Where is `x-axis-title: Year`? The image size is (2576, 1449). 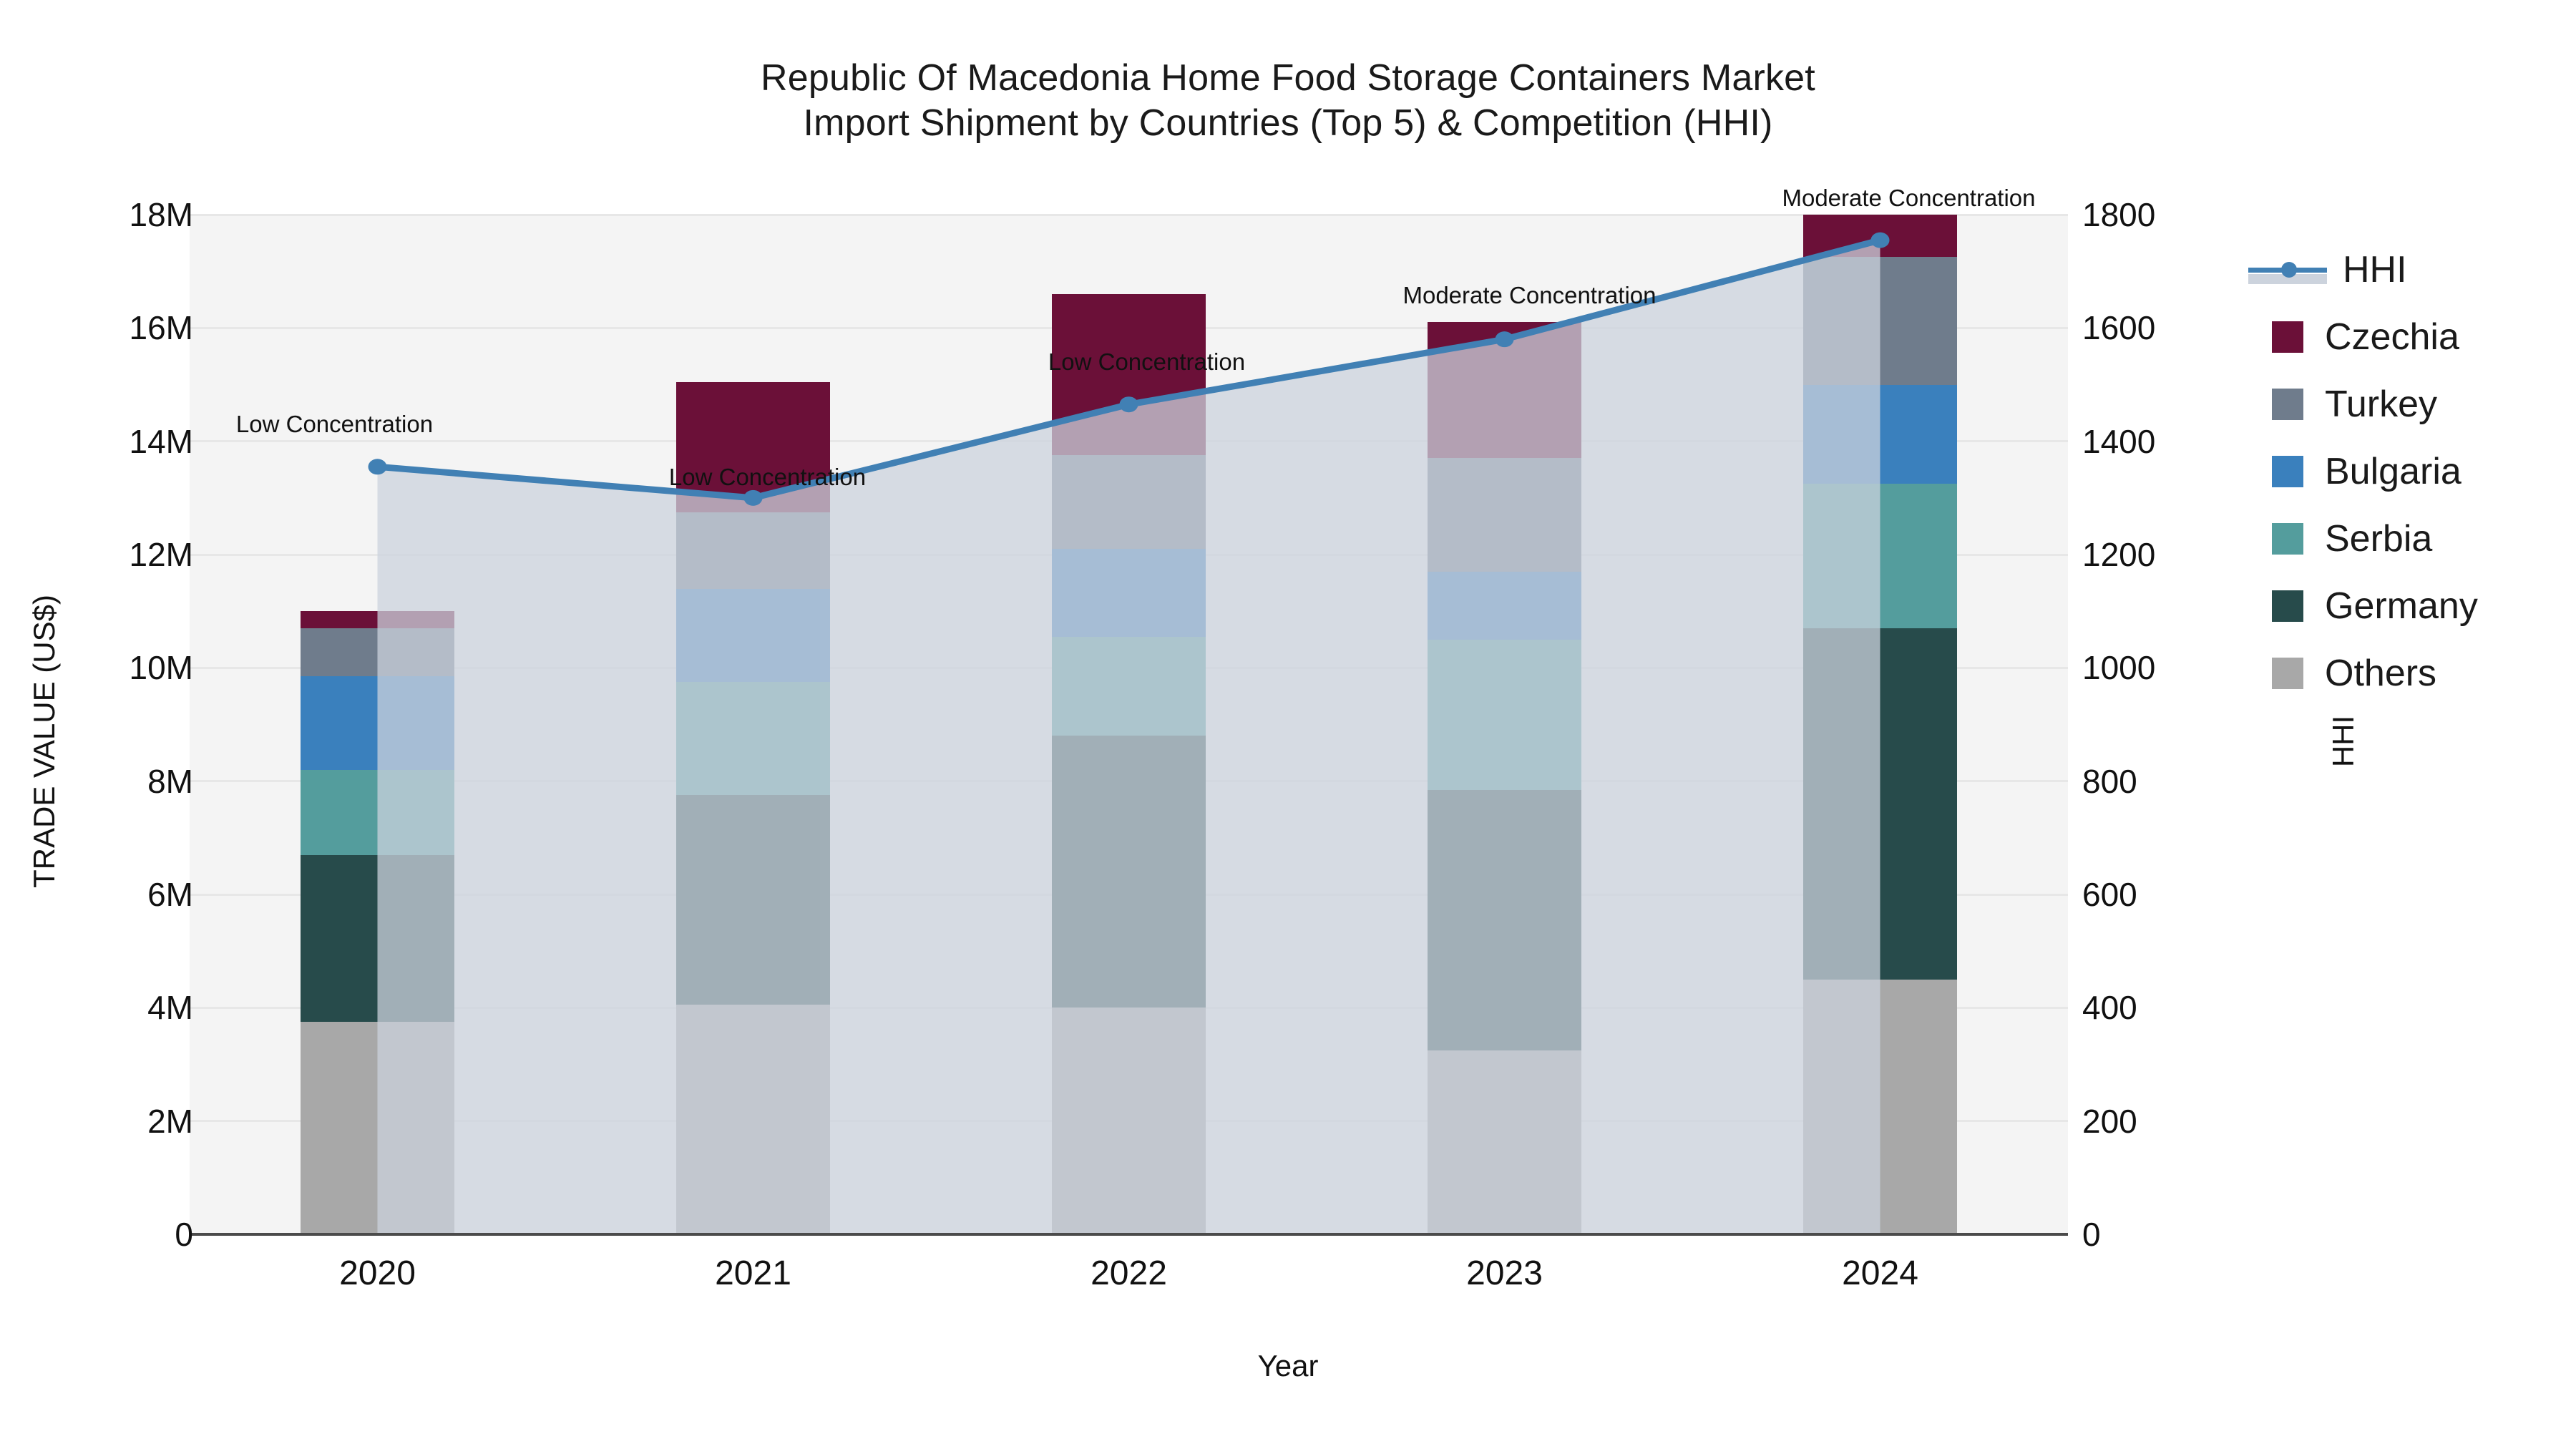
x-axis-title: Year is located at coordinates (1288, 1365).